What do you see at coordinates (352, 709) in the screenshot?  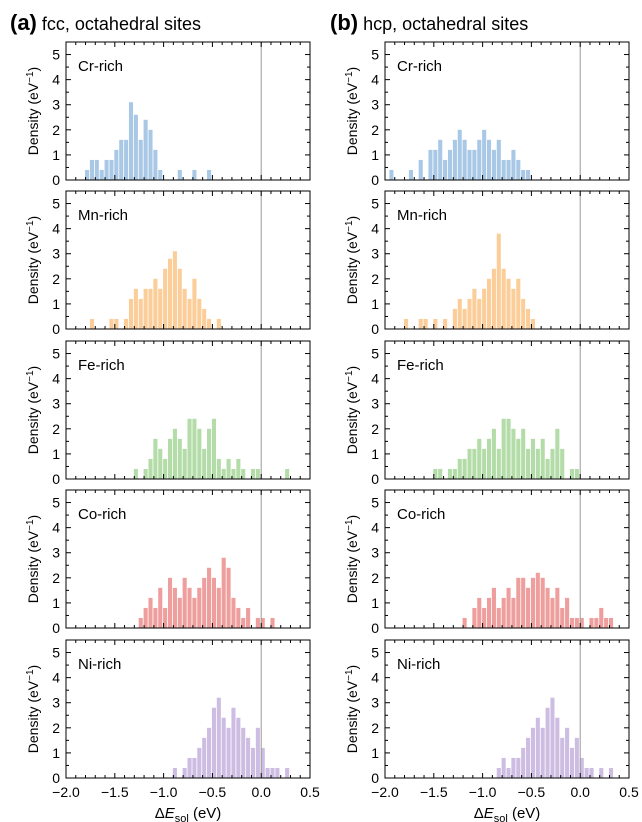 I see `y-axis-label: Density (eV−1)` at bounding box center [352, 709].